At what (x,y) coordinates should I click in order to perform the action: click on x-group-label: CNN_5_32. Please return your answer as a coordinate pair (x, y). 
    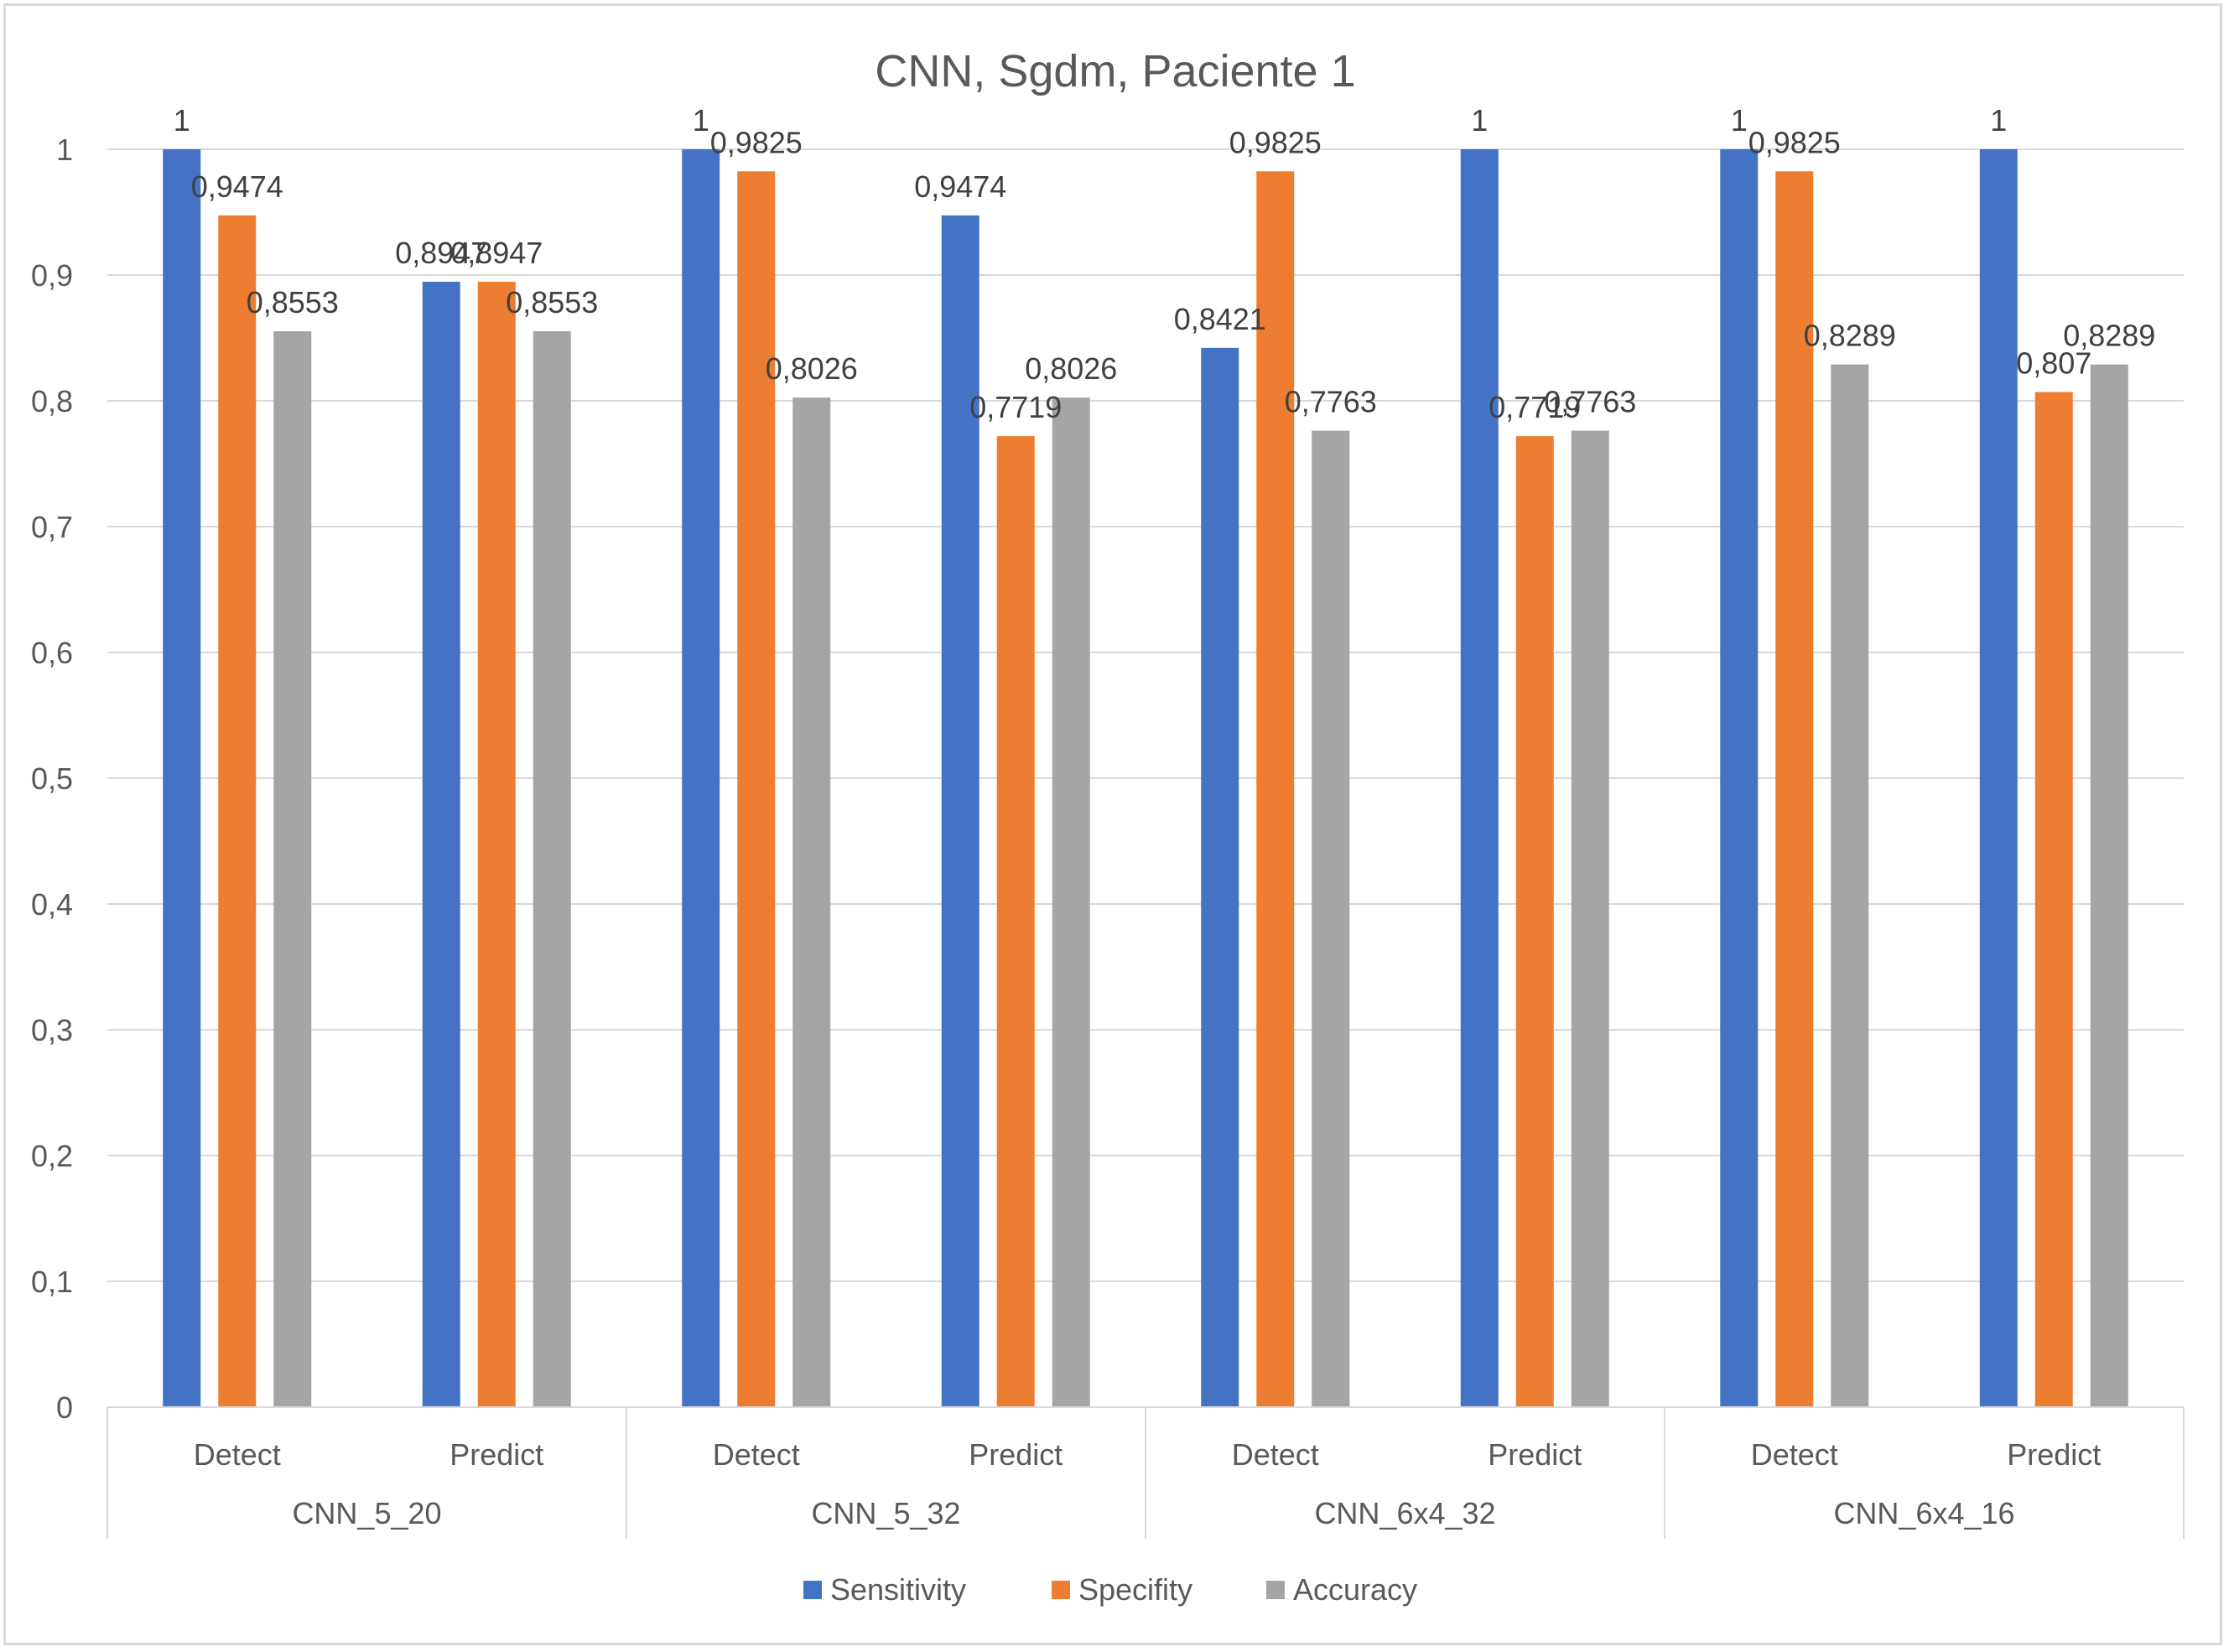
    Looking at the image, I should click on (885, 1513).